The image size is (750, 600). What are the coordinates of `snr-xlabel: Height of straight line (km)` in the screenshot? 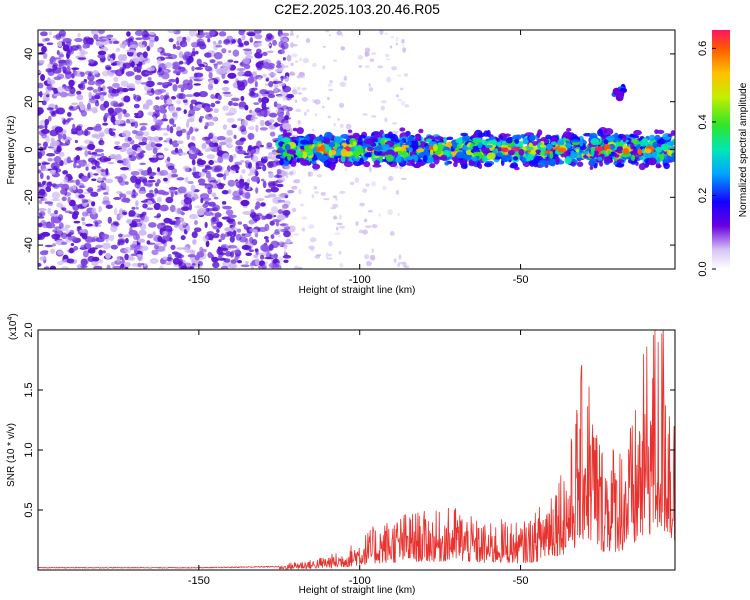 It's located at (357, 590).